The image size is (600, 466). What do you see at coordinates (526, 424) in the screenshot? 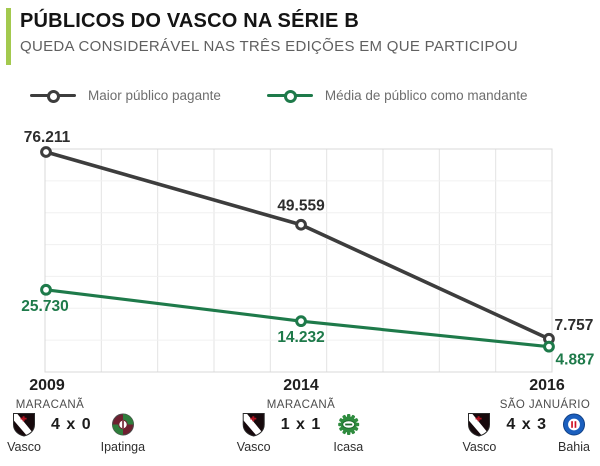
I see `match-score: 4 x 3` at bounding box center [526, 424].